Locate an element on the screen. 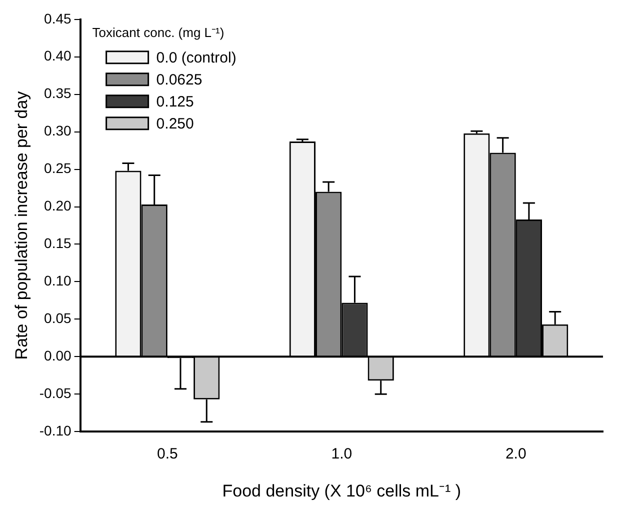 This screenshot has width=621, height=514. y-tick-label: 0.20 is located at coordinates (58, 206).